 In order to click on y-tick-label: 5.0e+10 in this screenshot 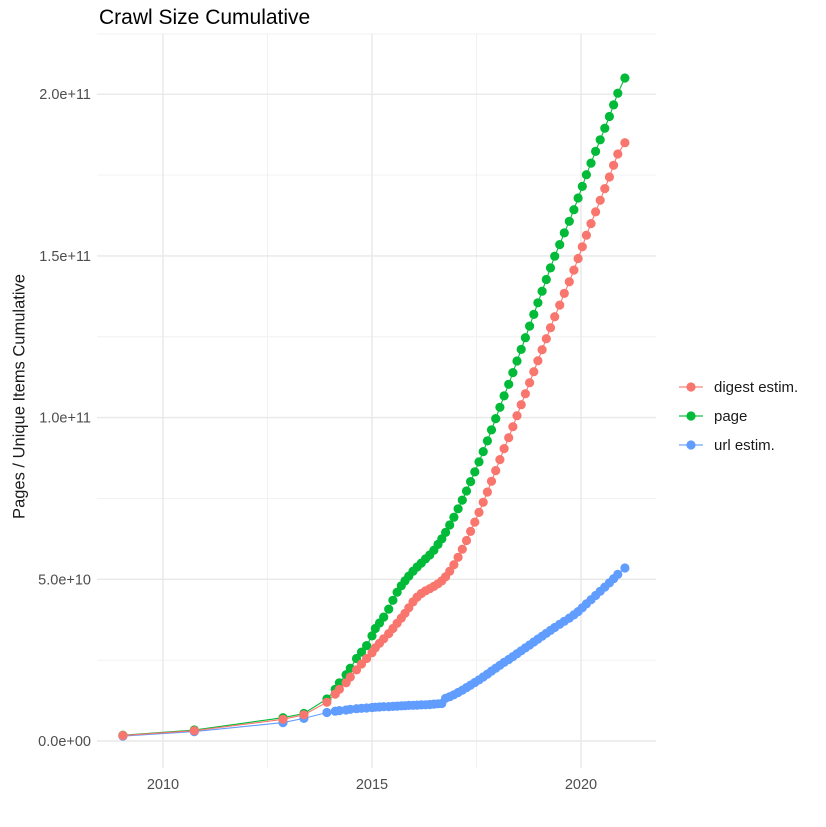, I will do `click(64, 580)`.